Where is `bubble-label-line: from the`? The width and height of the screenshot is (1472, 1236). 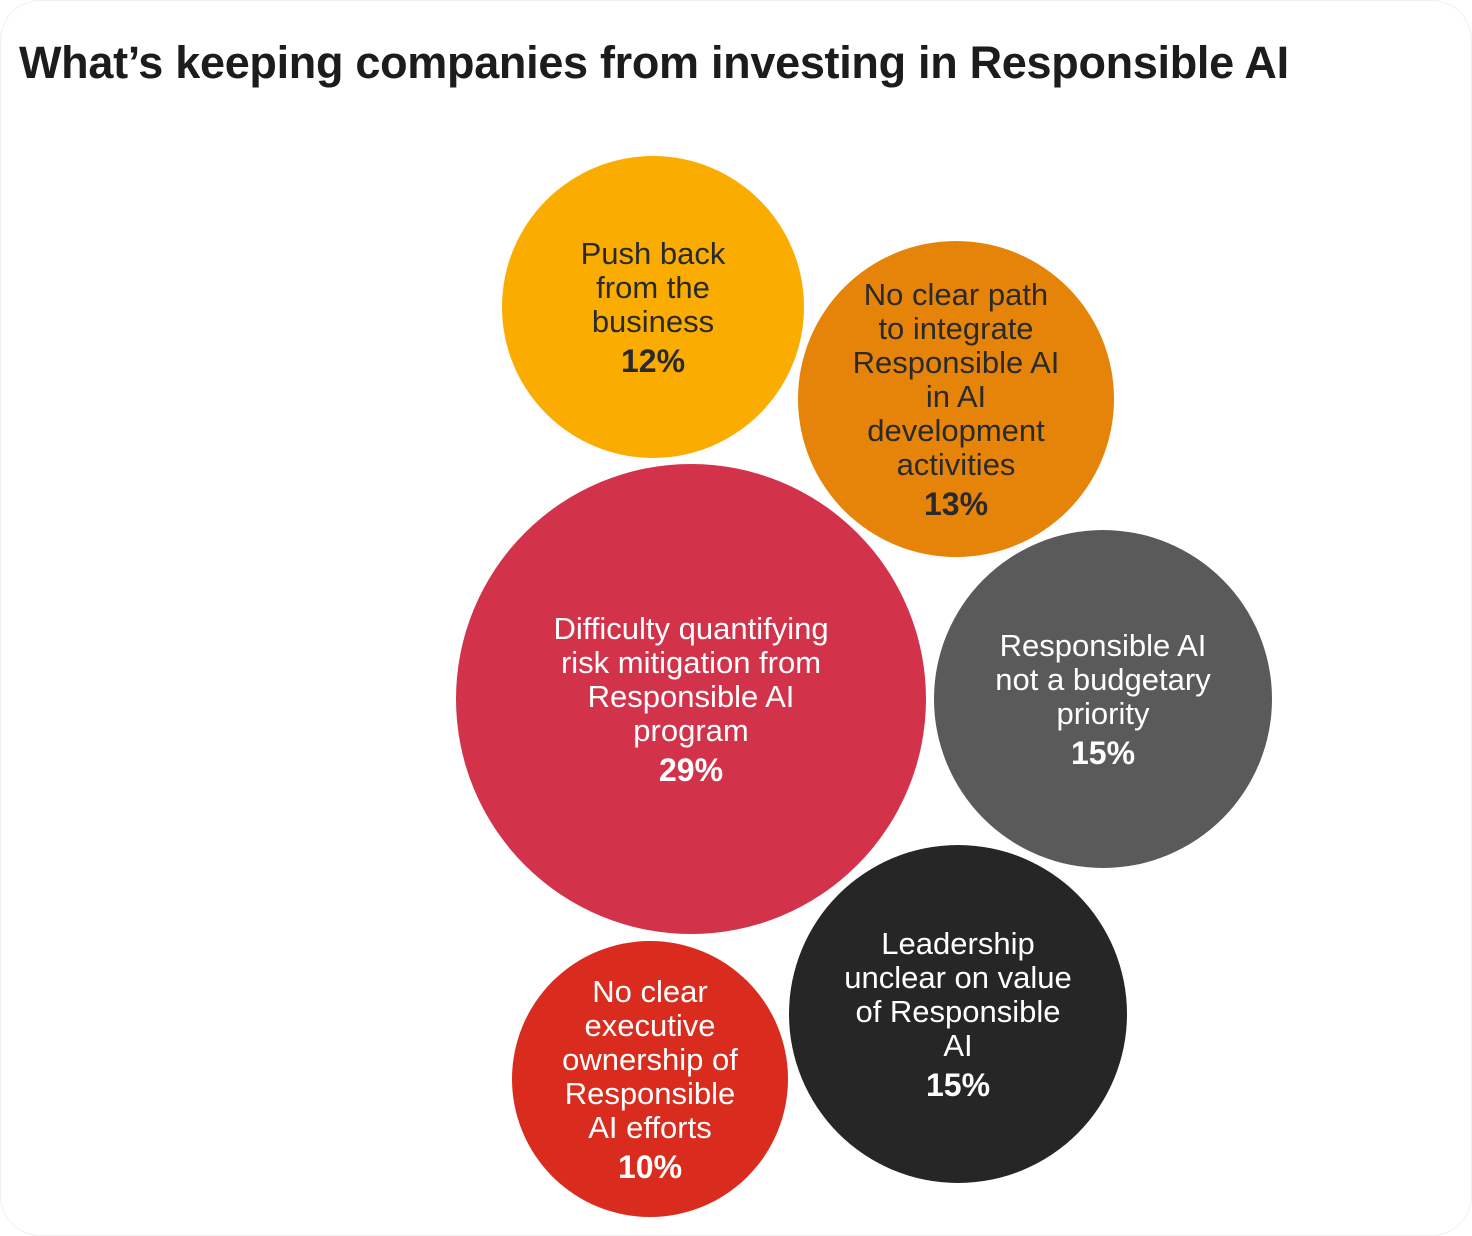
bubble-label-line: from the is located at coordinates (653, 287).